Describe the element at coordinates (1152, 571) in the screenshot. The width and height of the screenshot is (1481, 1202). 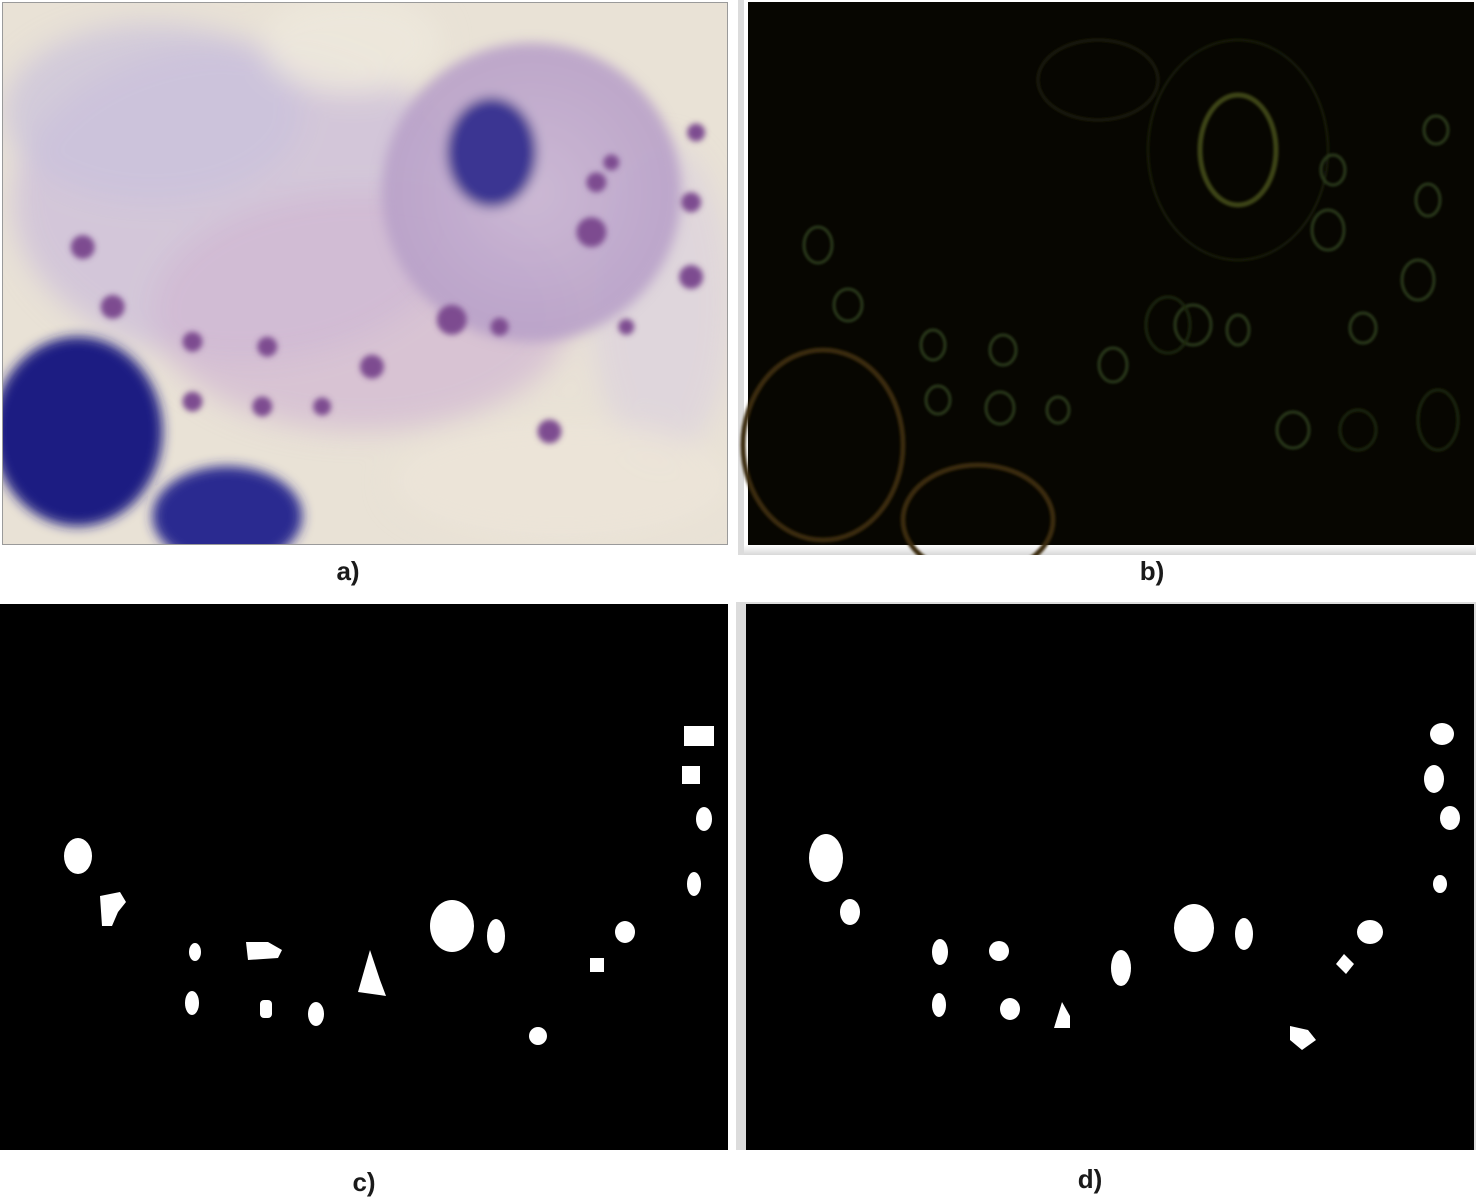
I see `panel-b-label: b)` at that location.